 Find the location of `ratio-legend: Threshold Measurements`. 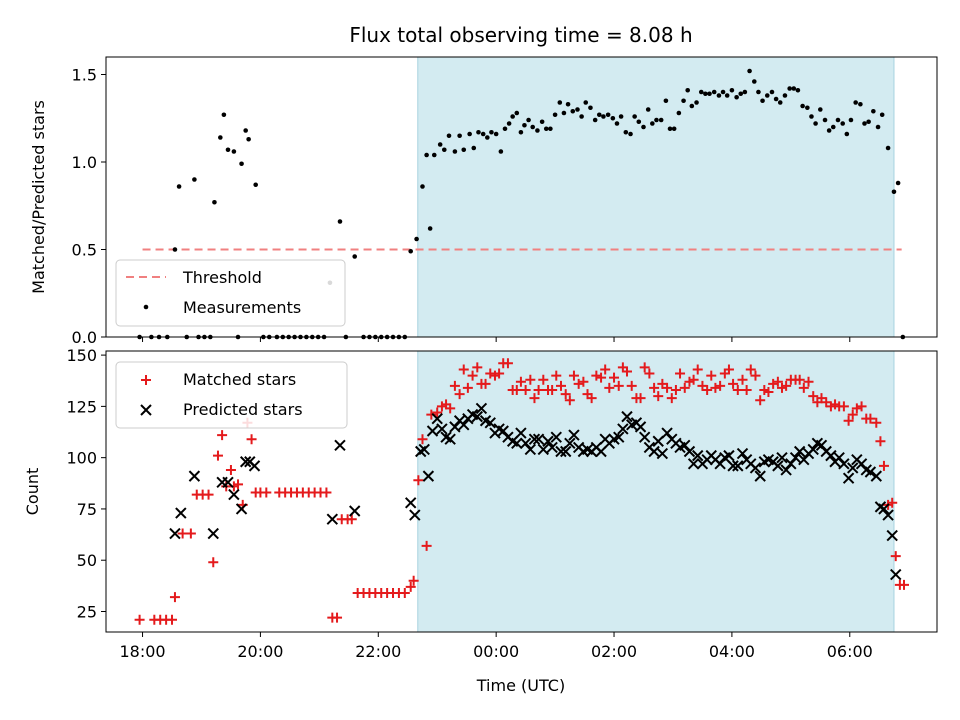

ratio-legend: Threshold Measurements is located at coordinates (230, 293).